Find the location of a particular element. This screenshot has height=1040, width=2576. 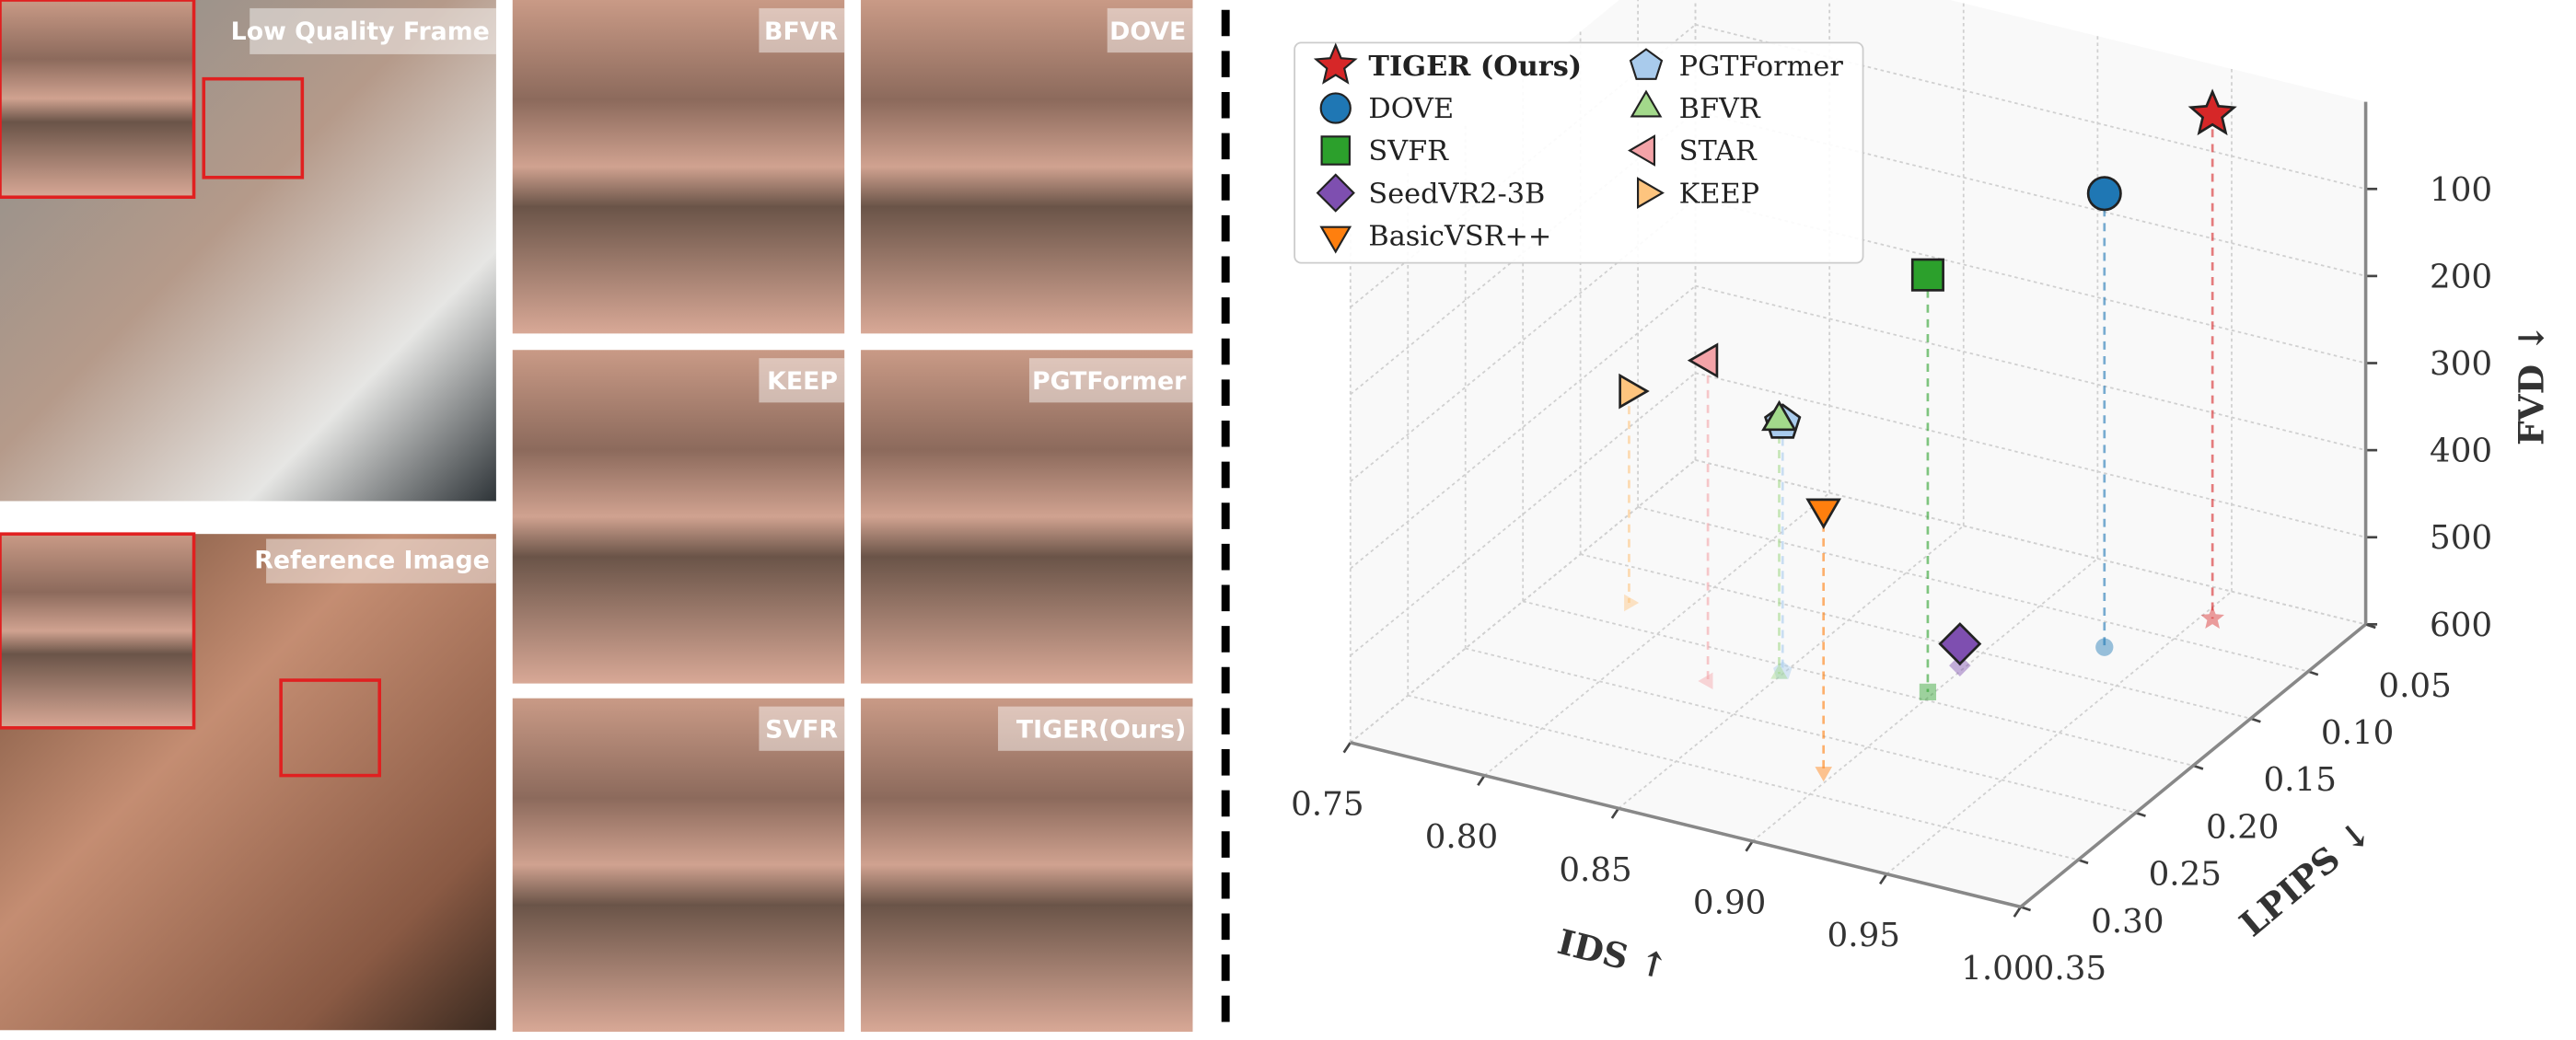

y-tick-label: 0.35 is located at coordinates (2070, 969).